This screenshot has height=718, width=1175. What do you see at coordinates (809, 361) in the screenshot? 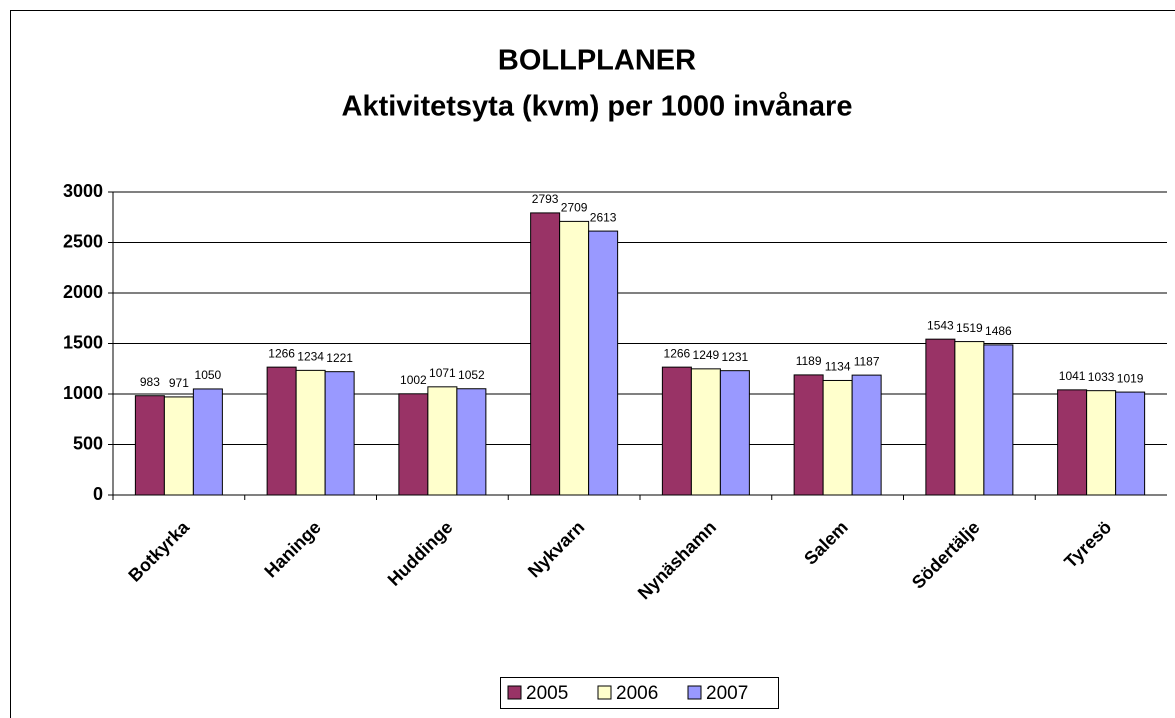
I see `data-label: 1189` at bounding box center [809, 361].